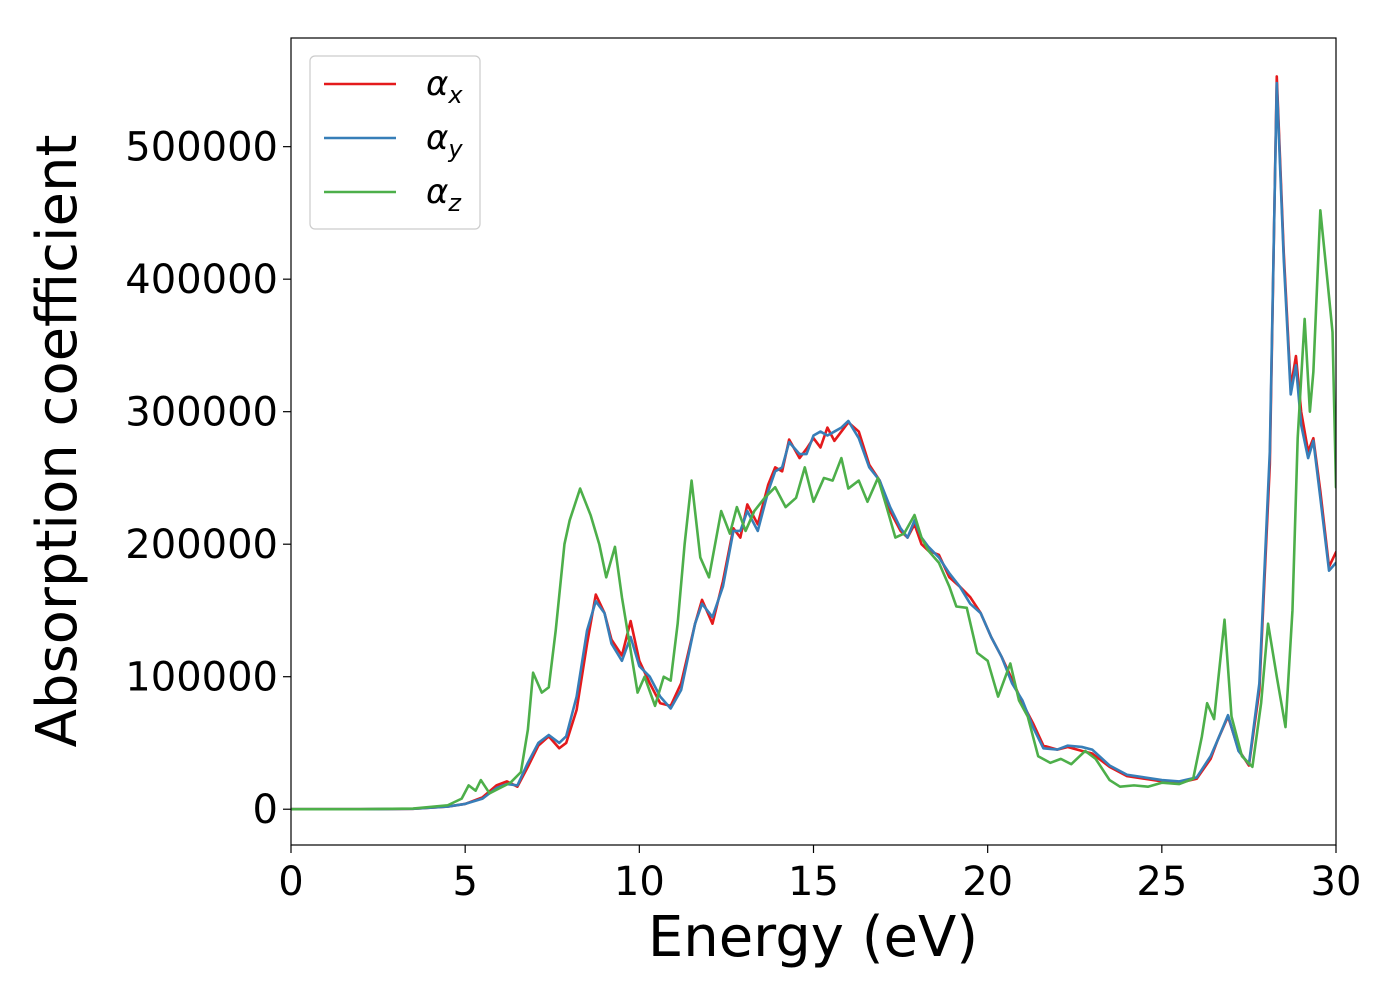  I want to click on x-tick-label: 20, so click(987, 882).